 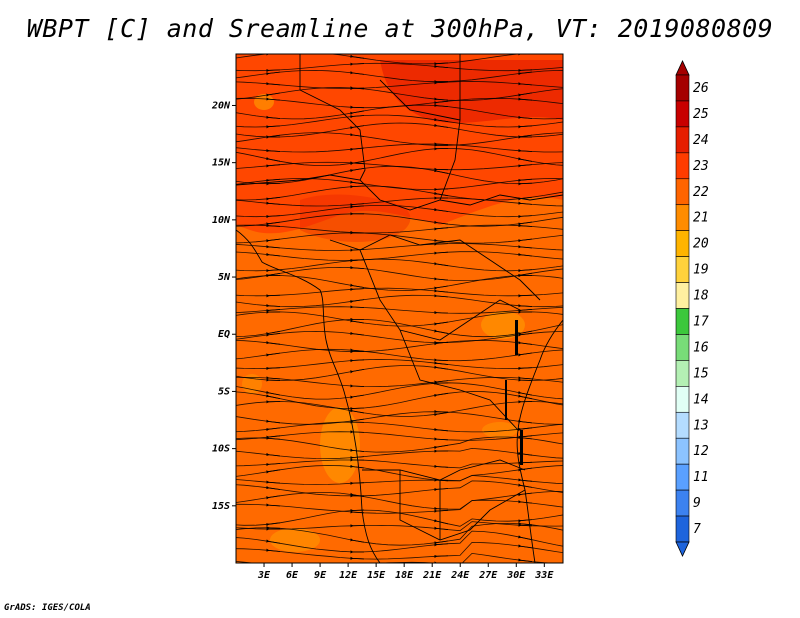 What do you see at coordinates (221, 163) in the screenshot?
I see `lat-label: 15N` at bounding box center [221, 163].